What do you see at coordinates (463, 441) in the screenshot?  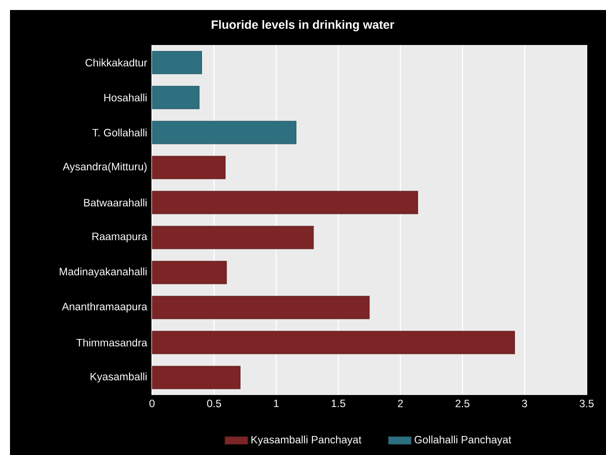 I see `legend-label: Gollahalli Panchayat` at bounding box center [463, 441].